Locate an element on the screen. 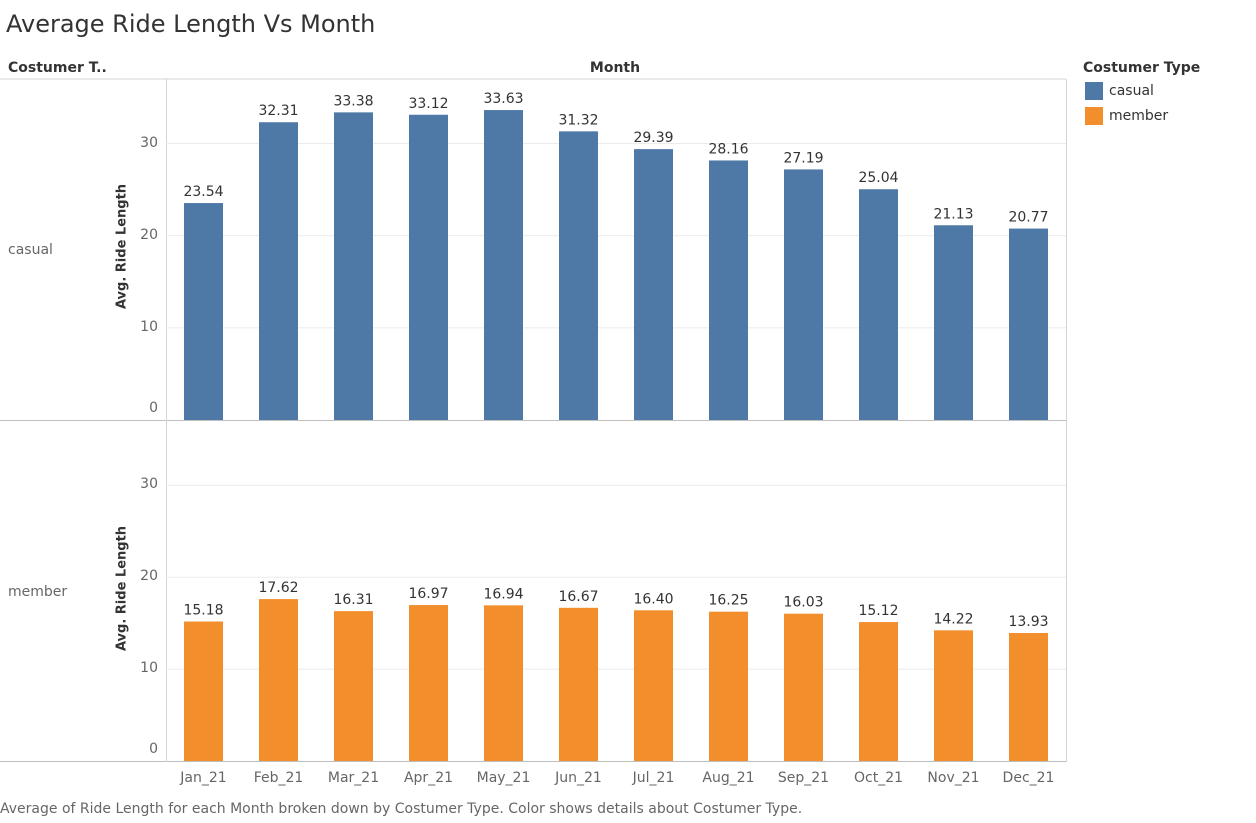  x-tick-label: Dec_21 is located at coordinates (1028, 778).